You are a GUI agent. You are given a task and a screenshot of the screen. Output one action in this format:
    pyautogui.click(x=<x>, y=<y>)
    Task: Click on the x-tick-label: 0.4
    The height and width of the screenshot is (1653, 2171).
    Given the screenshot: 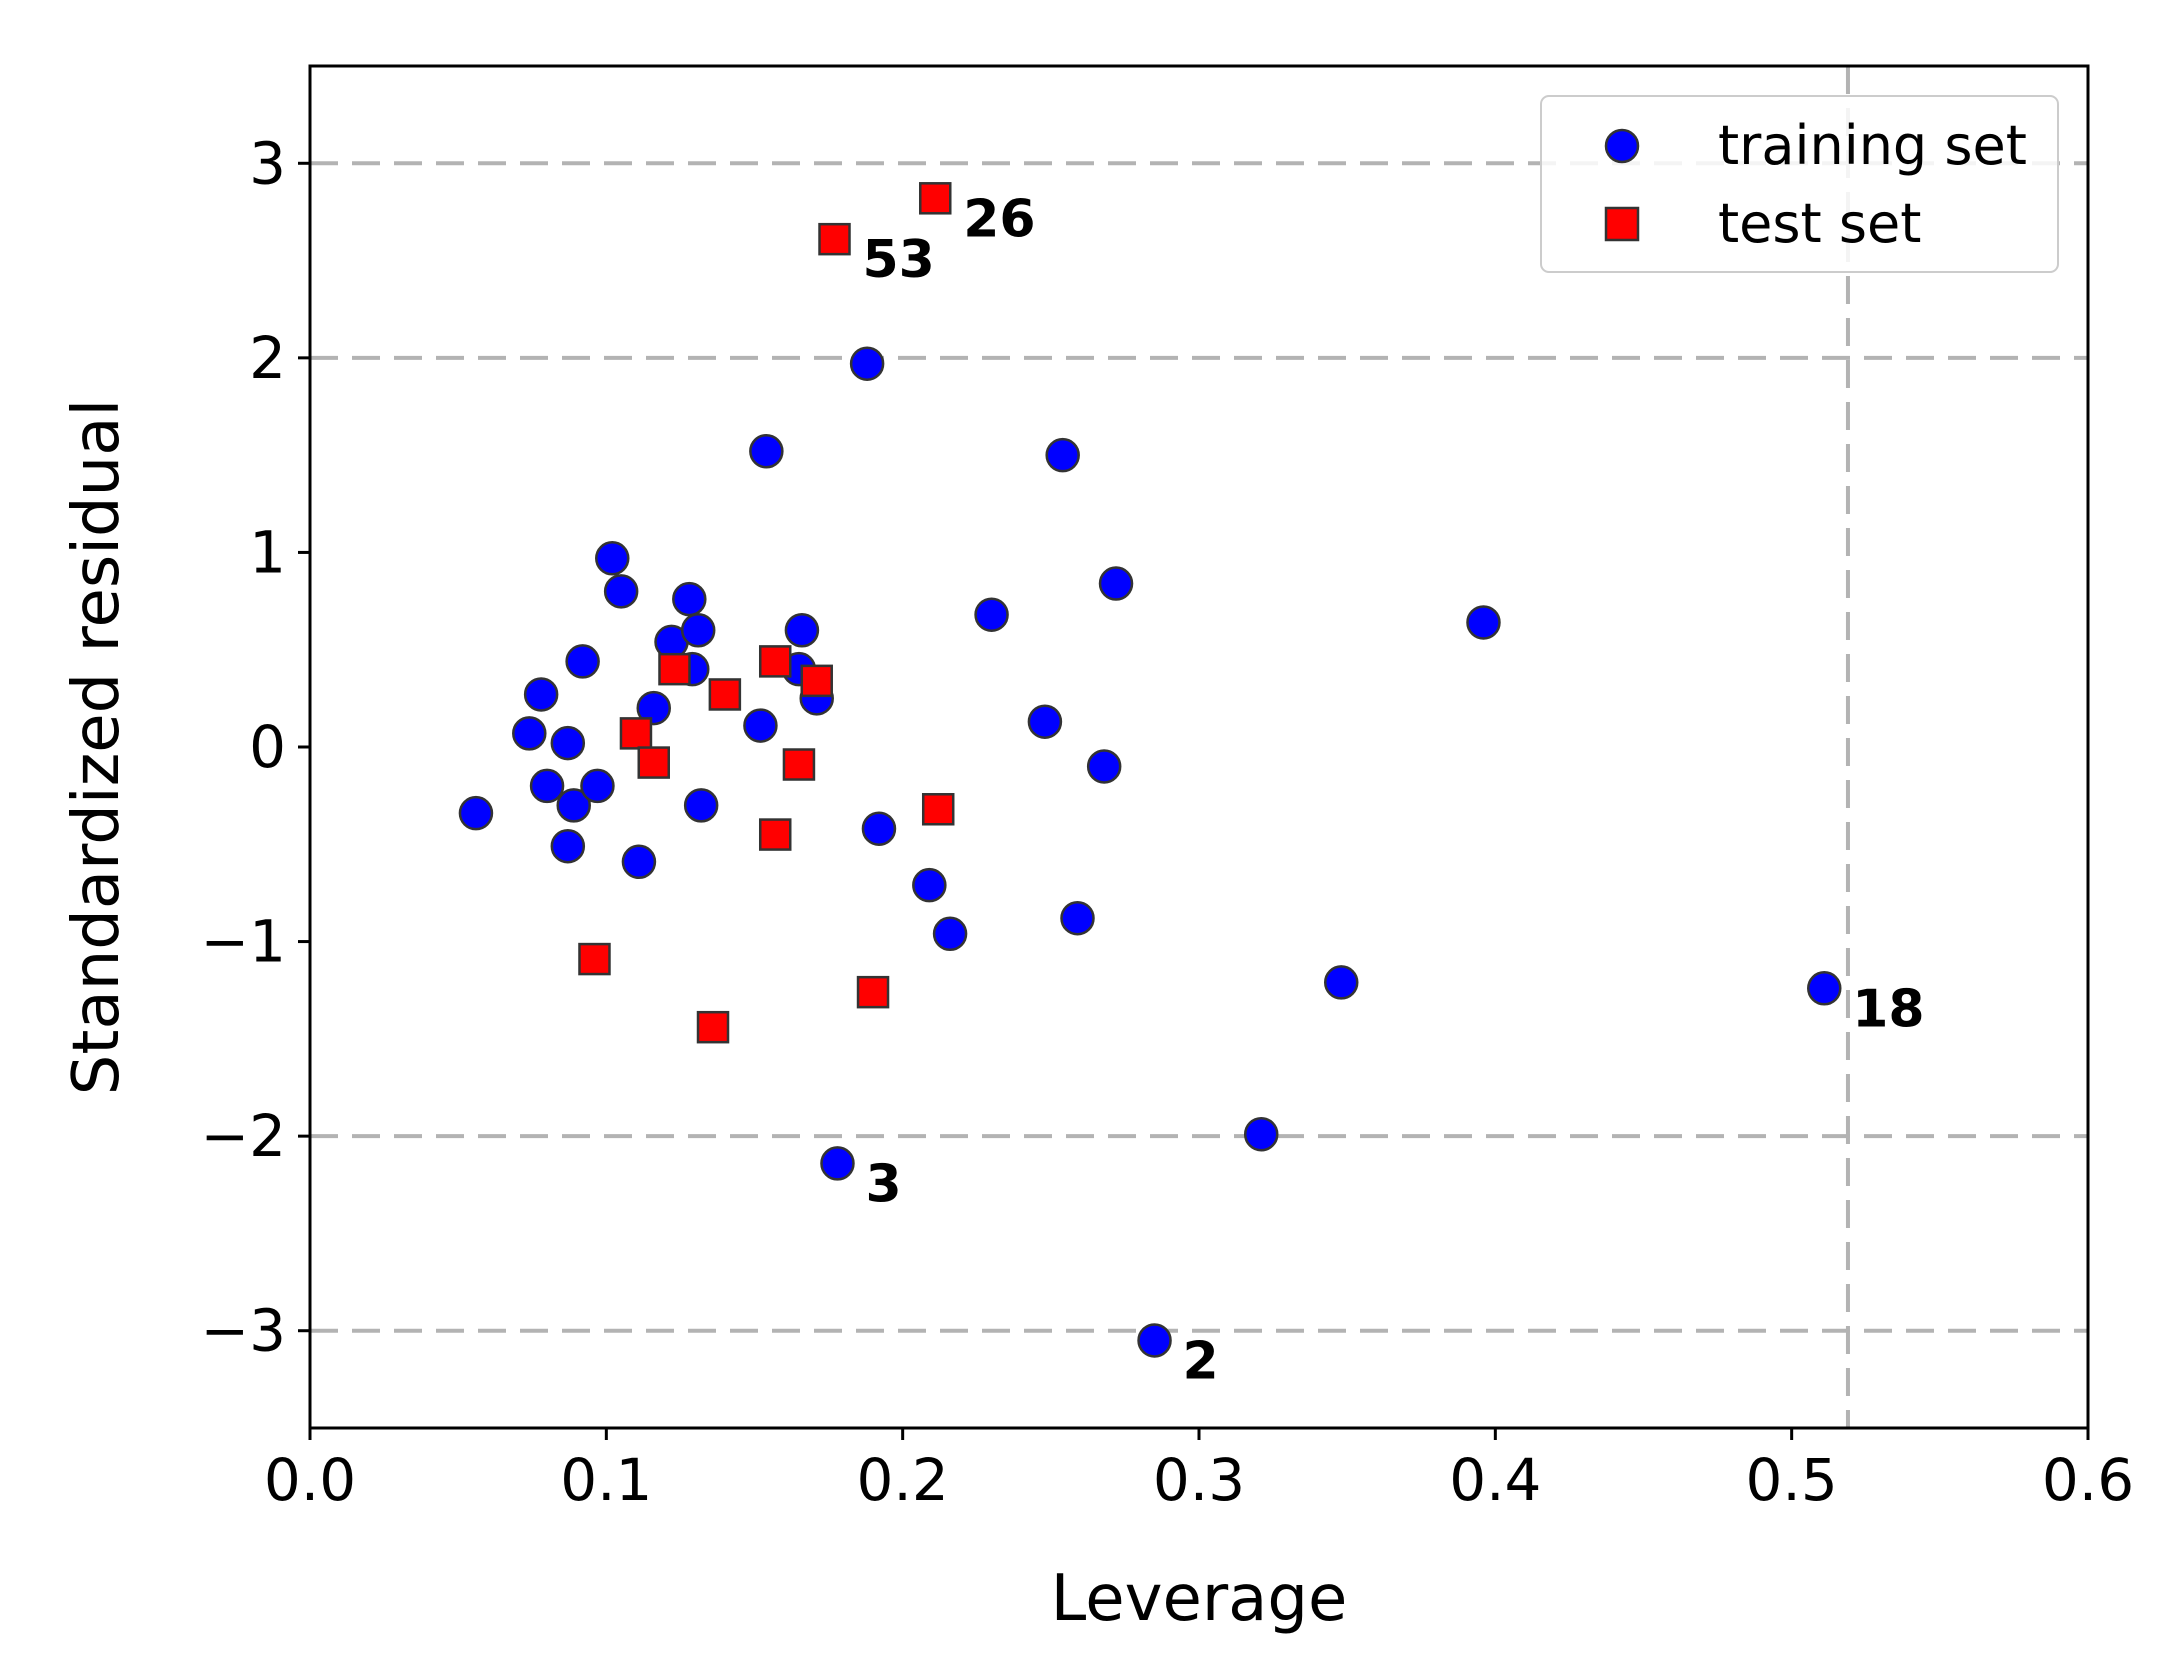 What is the action you would take?
    pyautogui.click(x=1495, y=1480)
    